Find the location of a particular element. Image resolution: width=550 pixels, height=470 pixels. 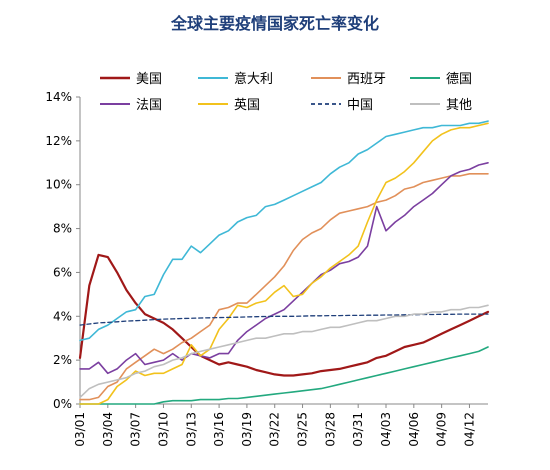

x-tick-label: 04/09 is located at coordinates (442, 429).